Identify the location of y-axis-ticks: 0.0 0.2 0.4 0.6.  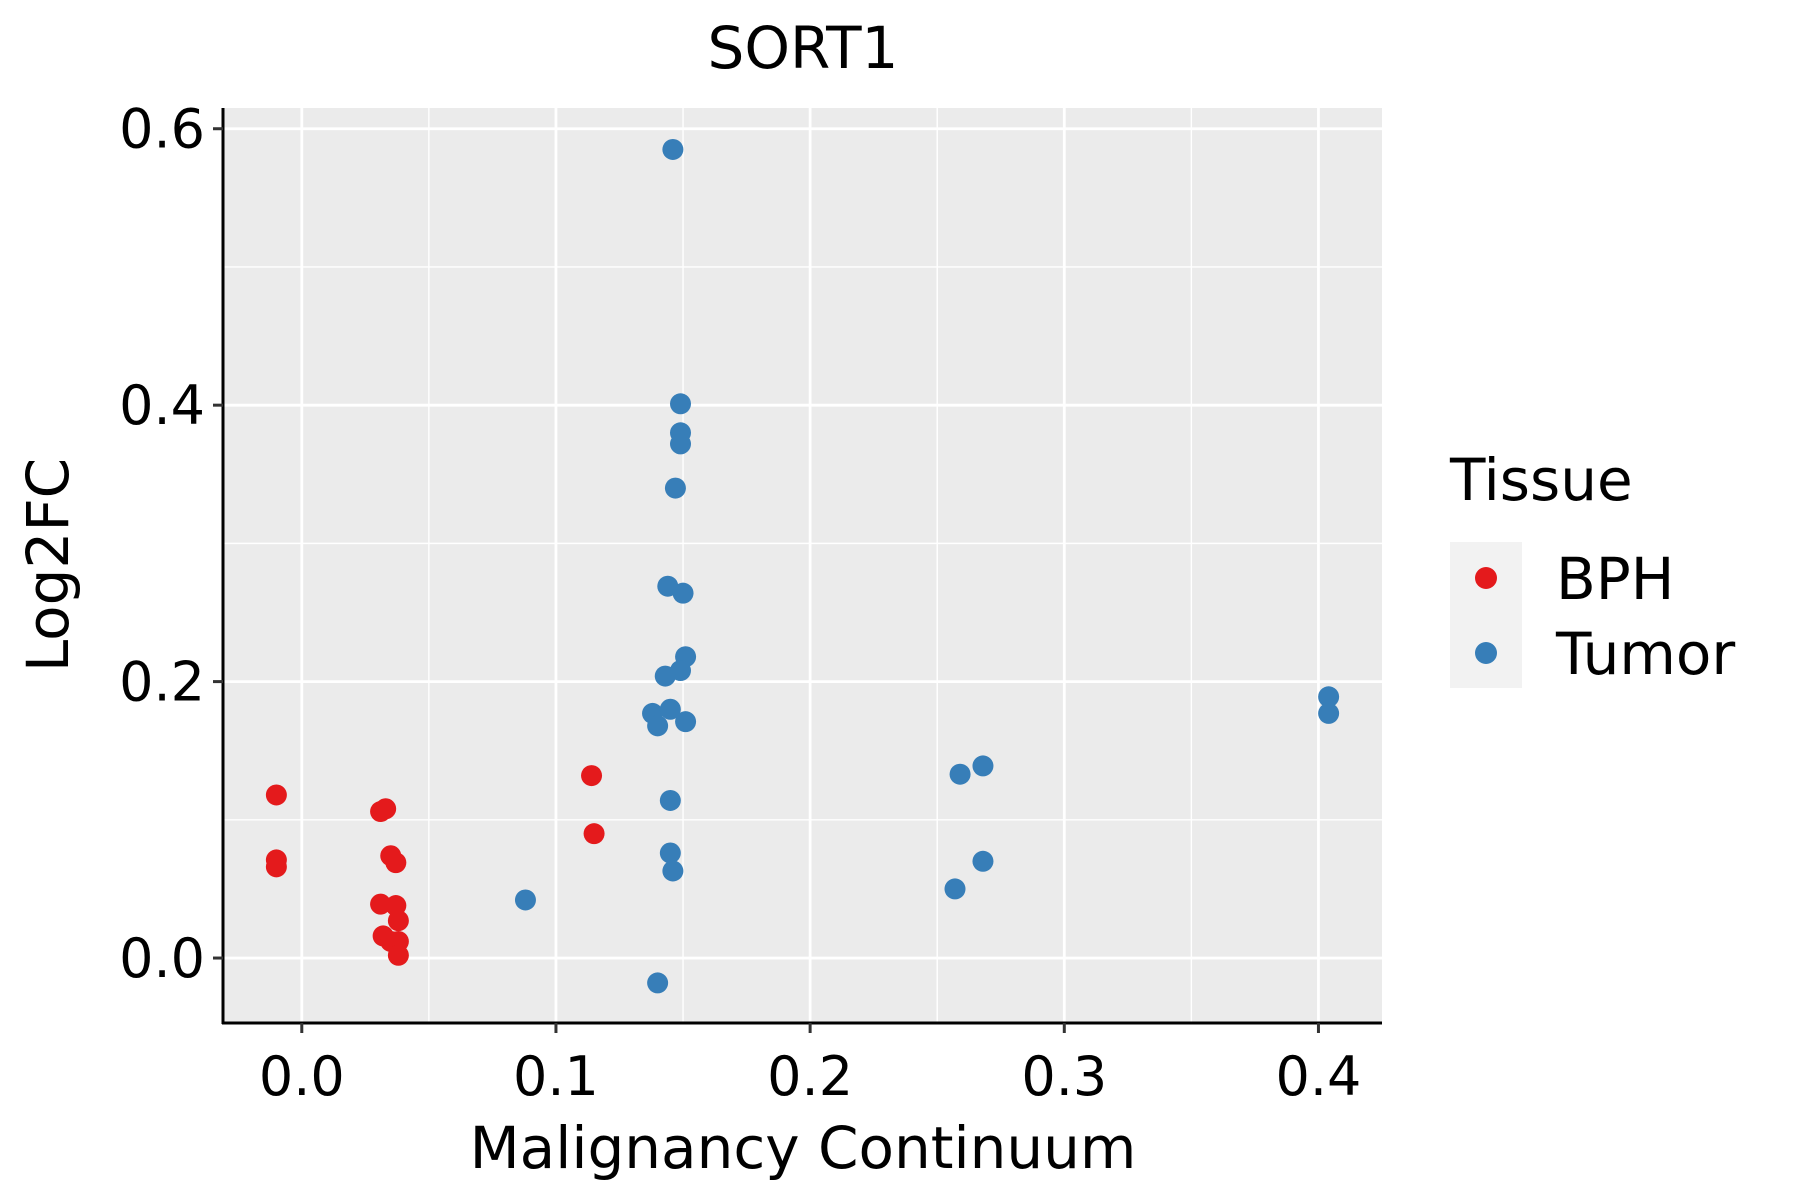
(171, 544).